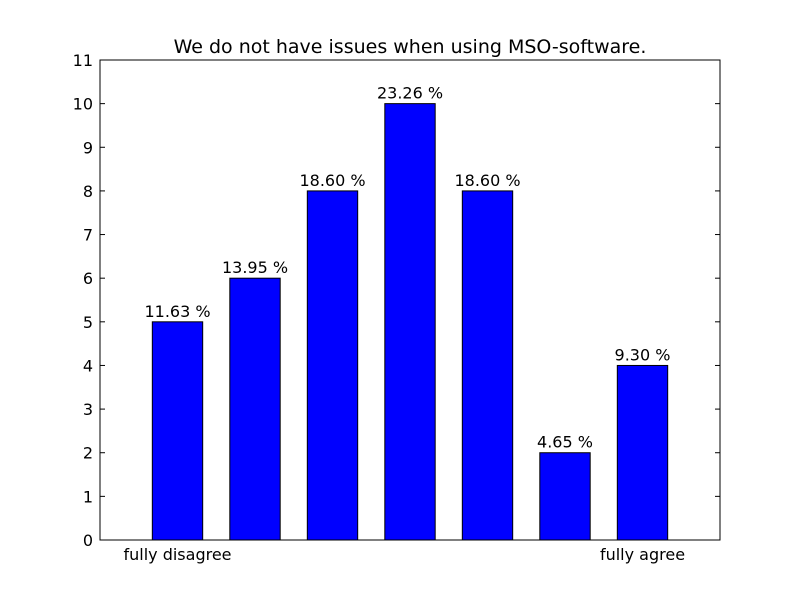 Image resolution: width=800 pixels, height=600 pixels. What do you see at coordinates (332, 180) in the screenshot?
I see `data-label-3: 18.60 %` at bounding box center [332, 180].